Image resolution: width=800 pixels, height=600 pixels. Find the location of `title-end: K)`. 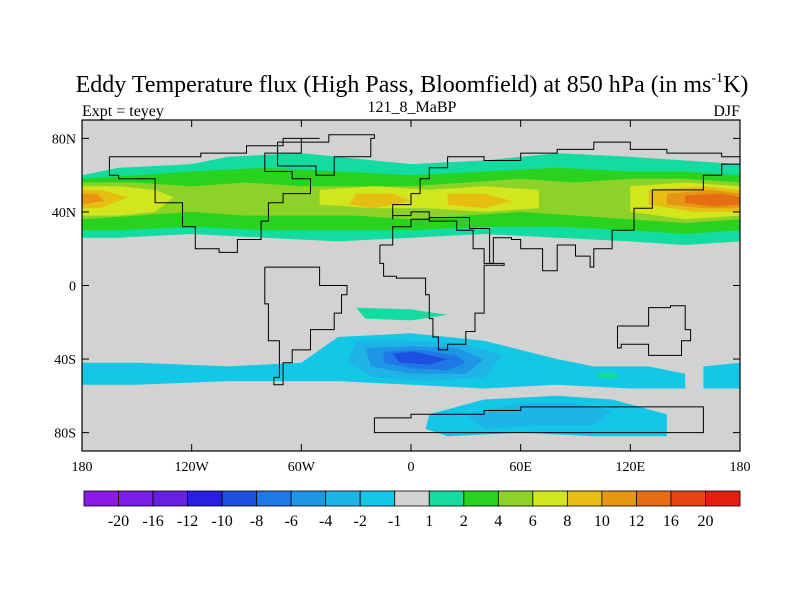

title-end: K) is located at coordinates (735, 85).